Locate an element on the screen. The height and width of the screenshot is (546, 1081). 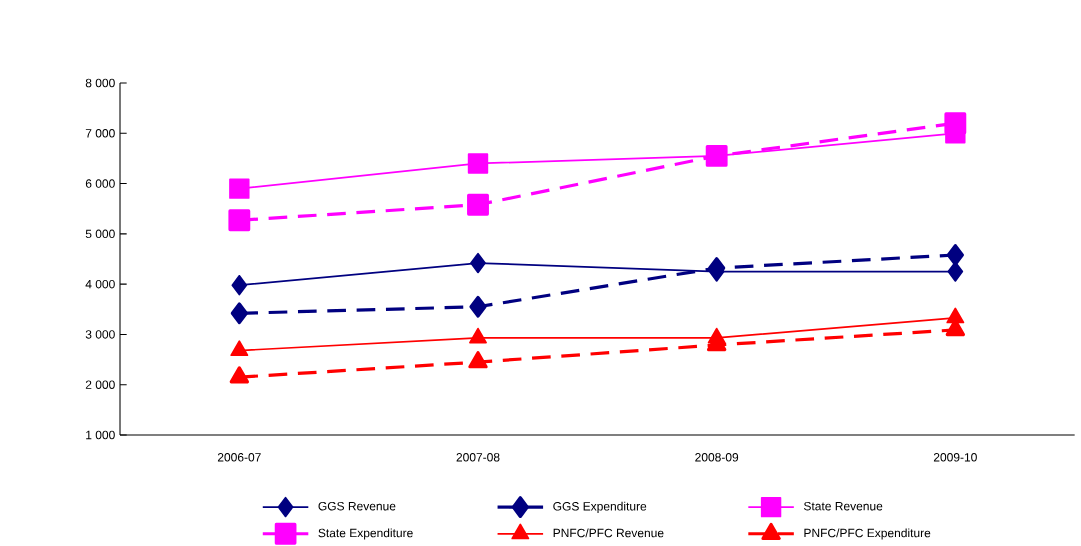
legend-label: GGS Revenue is located at coordinates (357, 506).